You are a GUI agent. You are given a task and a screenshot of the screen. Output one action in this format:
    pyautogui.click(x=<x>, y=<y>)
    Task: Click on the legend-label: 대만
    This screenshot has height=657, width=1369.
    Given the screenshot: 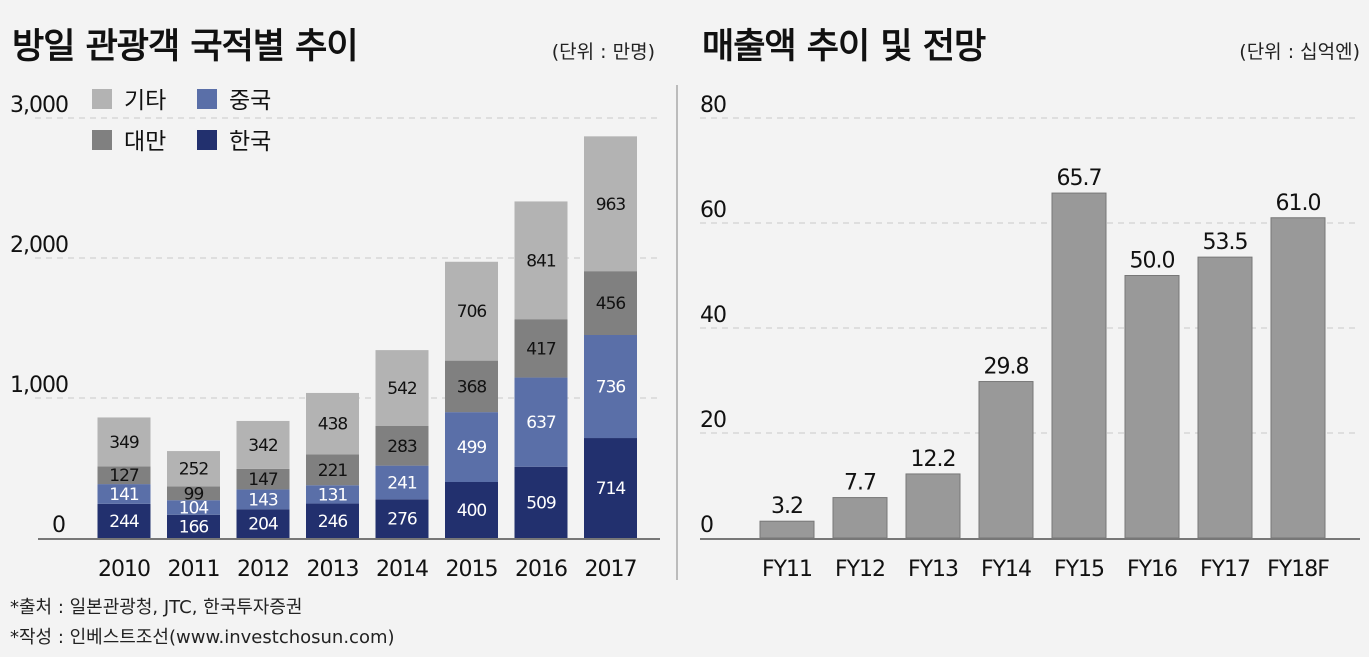 What is the action you would take?
    pyautogui.click(x=145, y=142)
    